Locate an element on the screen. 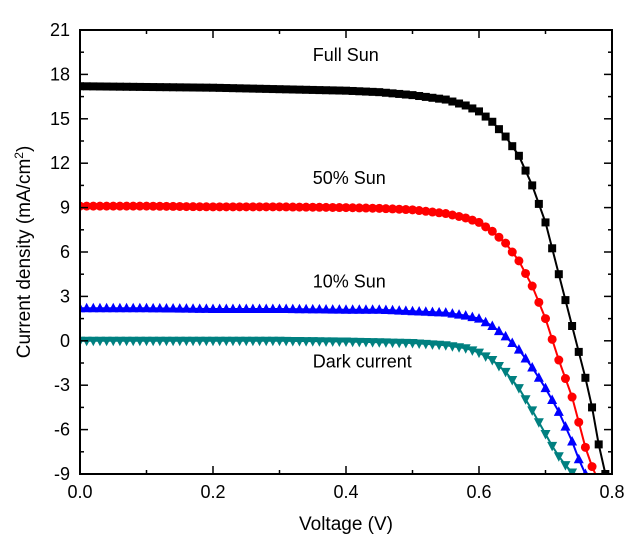  y-tick-label: 18 is located at coordinates (60, 74).